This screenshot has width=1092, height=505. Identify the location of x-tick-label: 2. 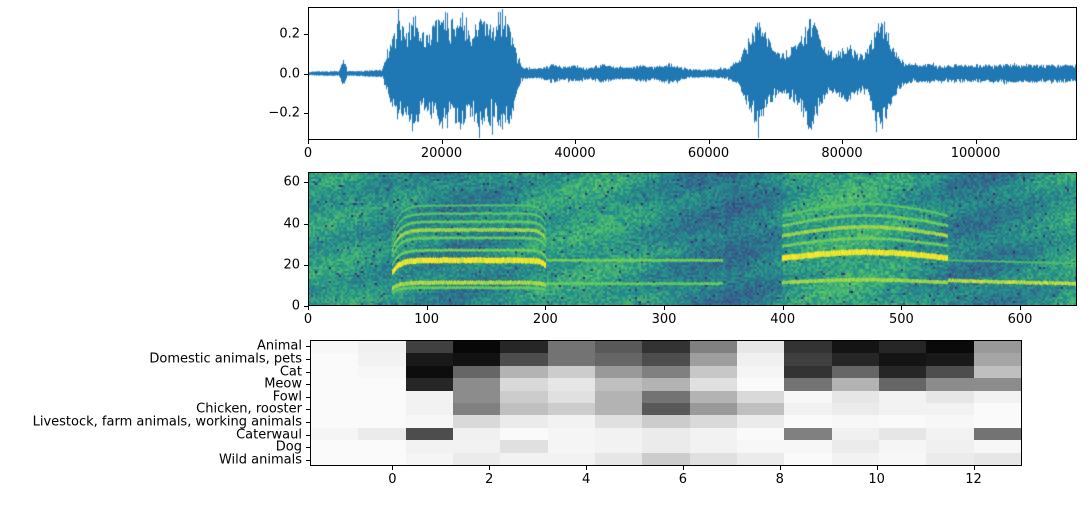
(489, 479).